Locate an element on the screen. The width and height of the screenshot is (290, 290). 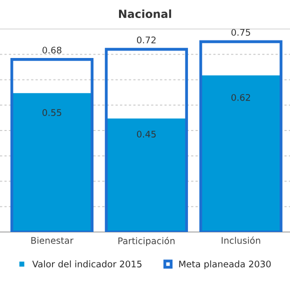
legend-label: Meta planeada 2030 is located at coordinates (225, 265).